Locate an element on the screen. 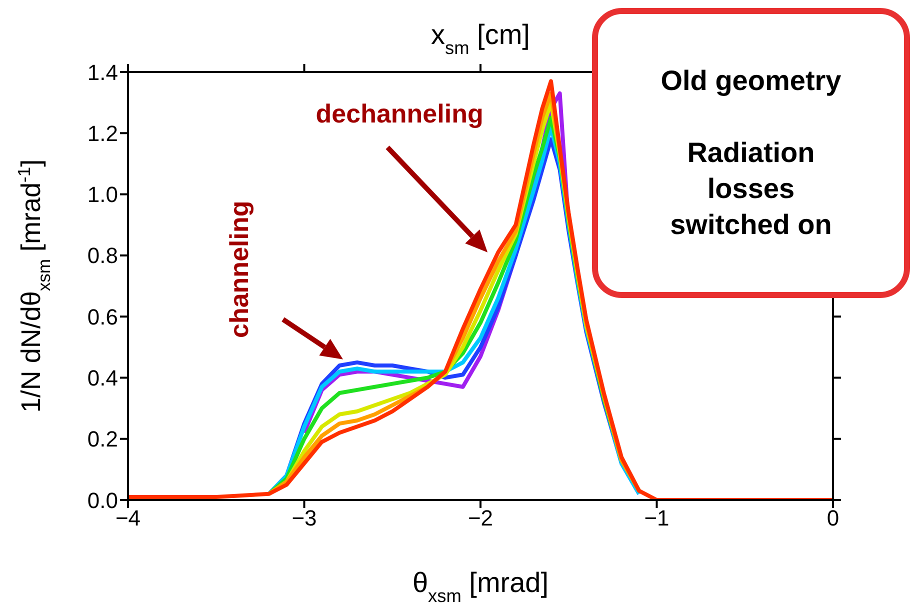 This screenshot has height=608, width=921. y-tick-label: 0.6 is located at coordinates (102, 317).